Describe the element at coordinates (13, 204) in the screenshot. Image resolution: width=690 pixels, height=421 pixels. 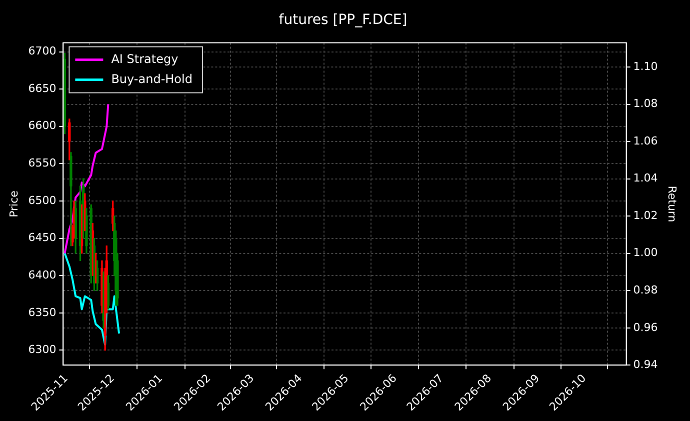
I see `y-axis-title: Price` at that location.